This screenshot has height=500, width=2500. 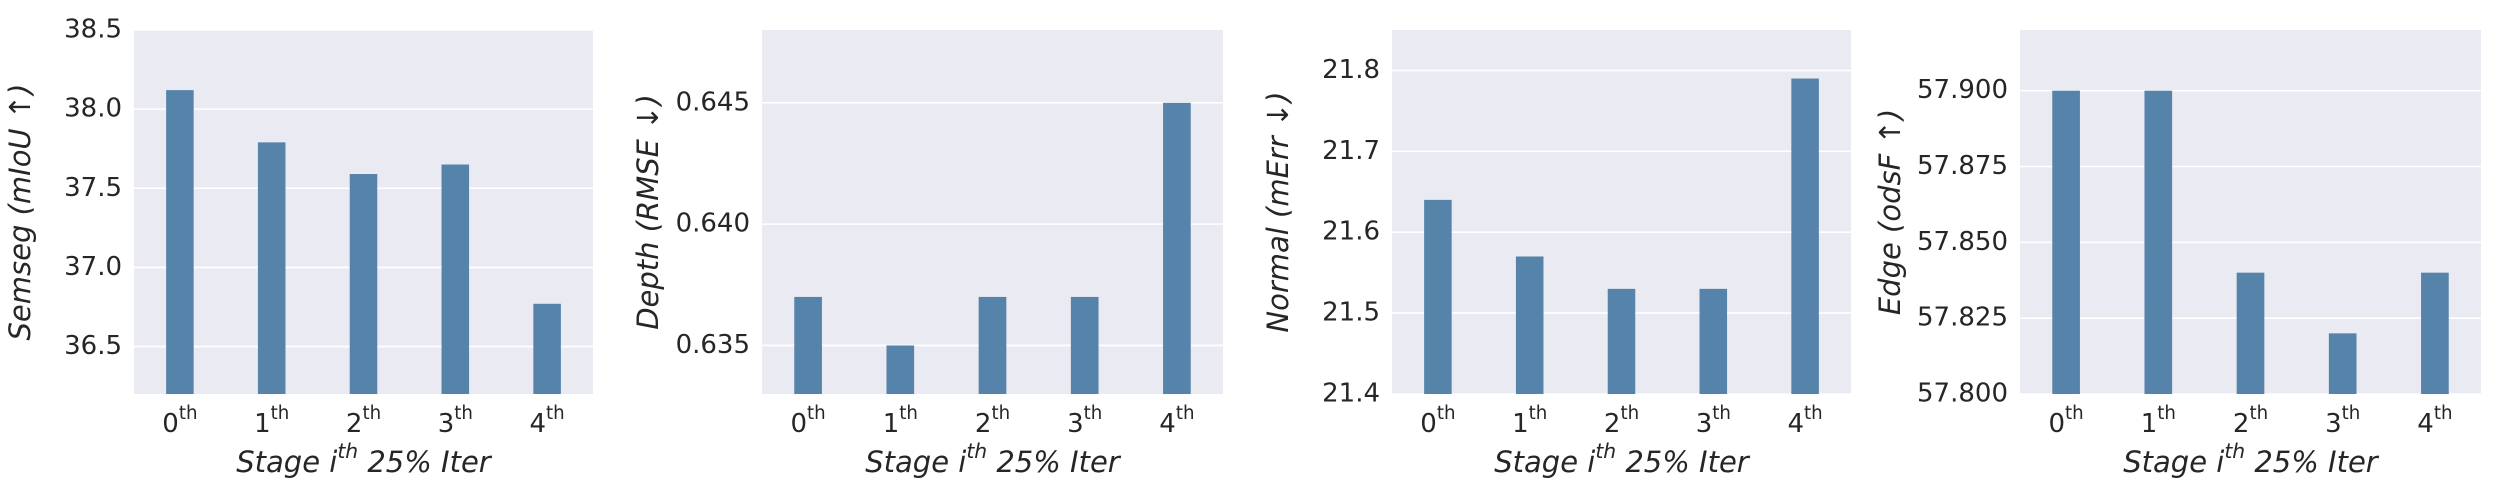 I want to click on y-axis-label: Semseg (mIoU ↑), so click(x=20, y=212).